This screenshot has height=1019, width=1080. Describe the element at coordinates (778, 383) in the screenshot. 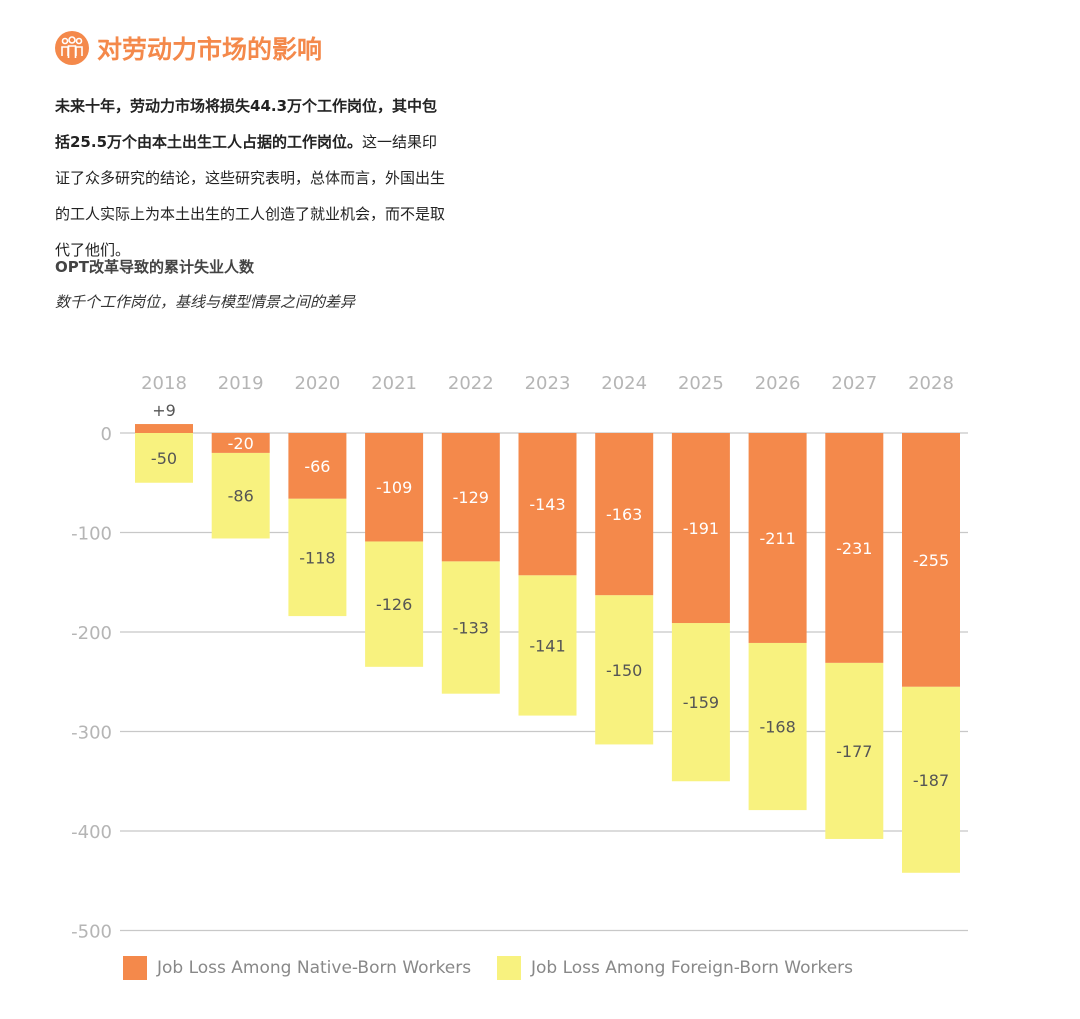

I see `x-tick-label: 2026` at that location.